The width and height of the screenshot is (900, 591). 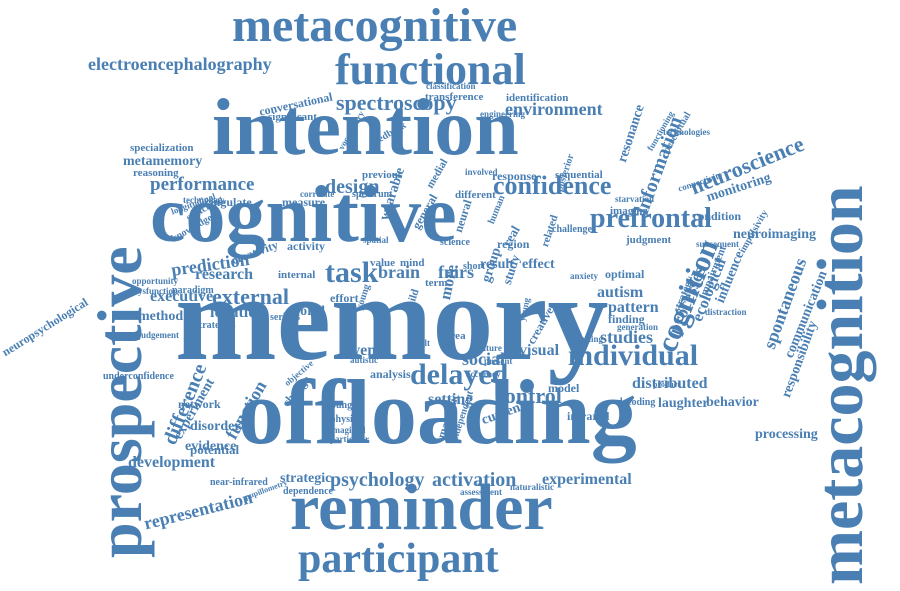 What do you see at coordinates (572, 230) in the screenshot?
I see `word-challenge: challenge` at bounding box center [572, 230].